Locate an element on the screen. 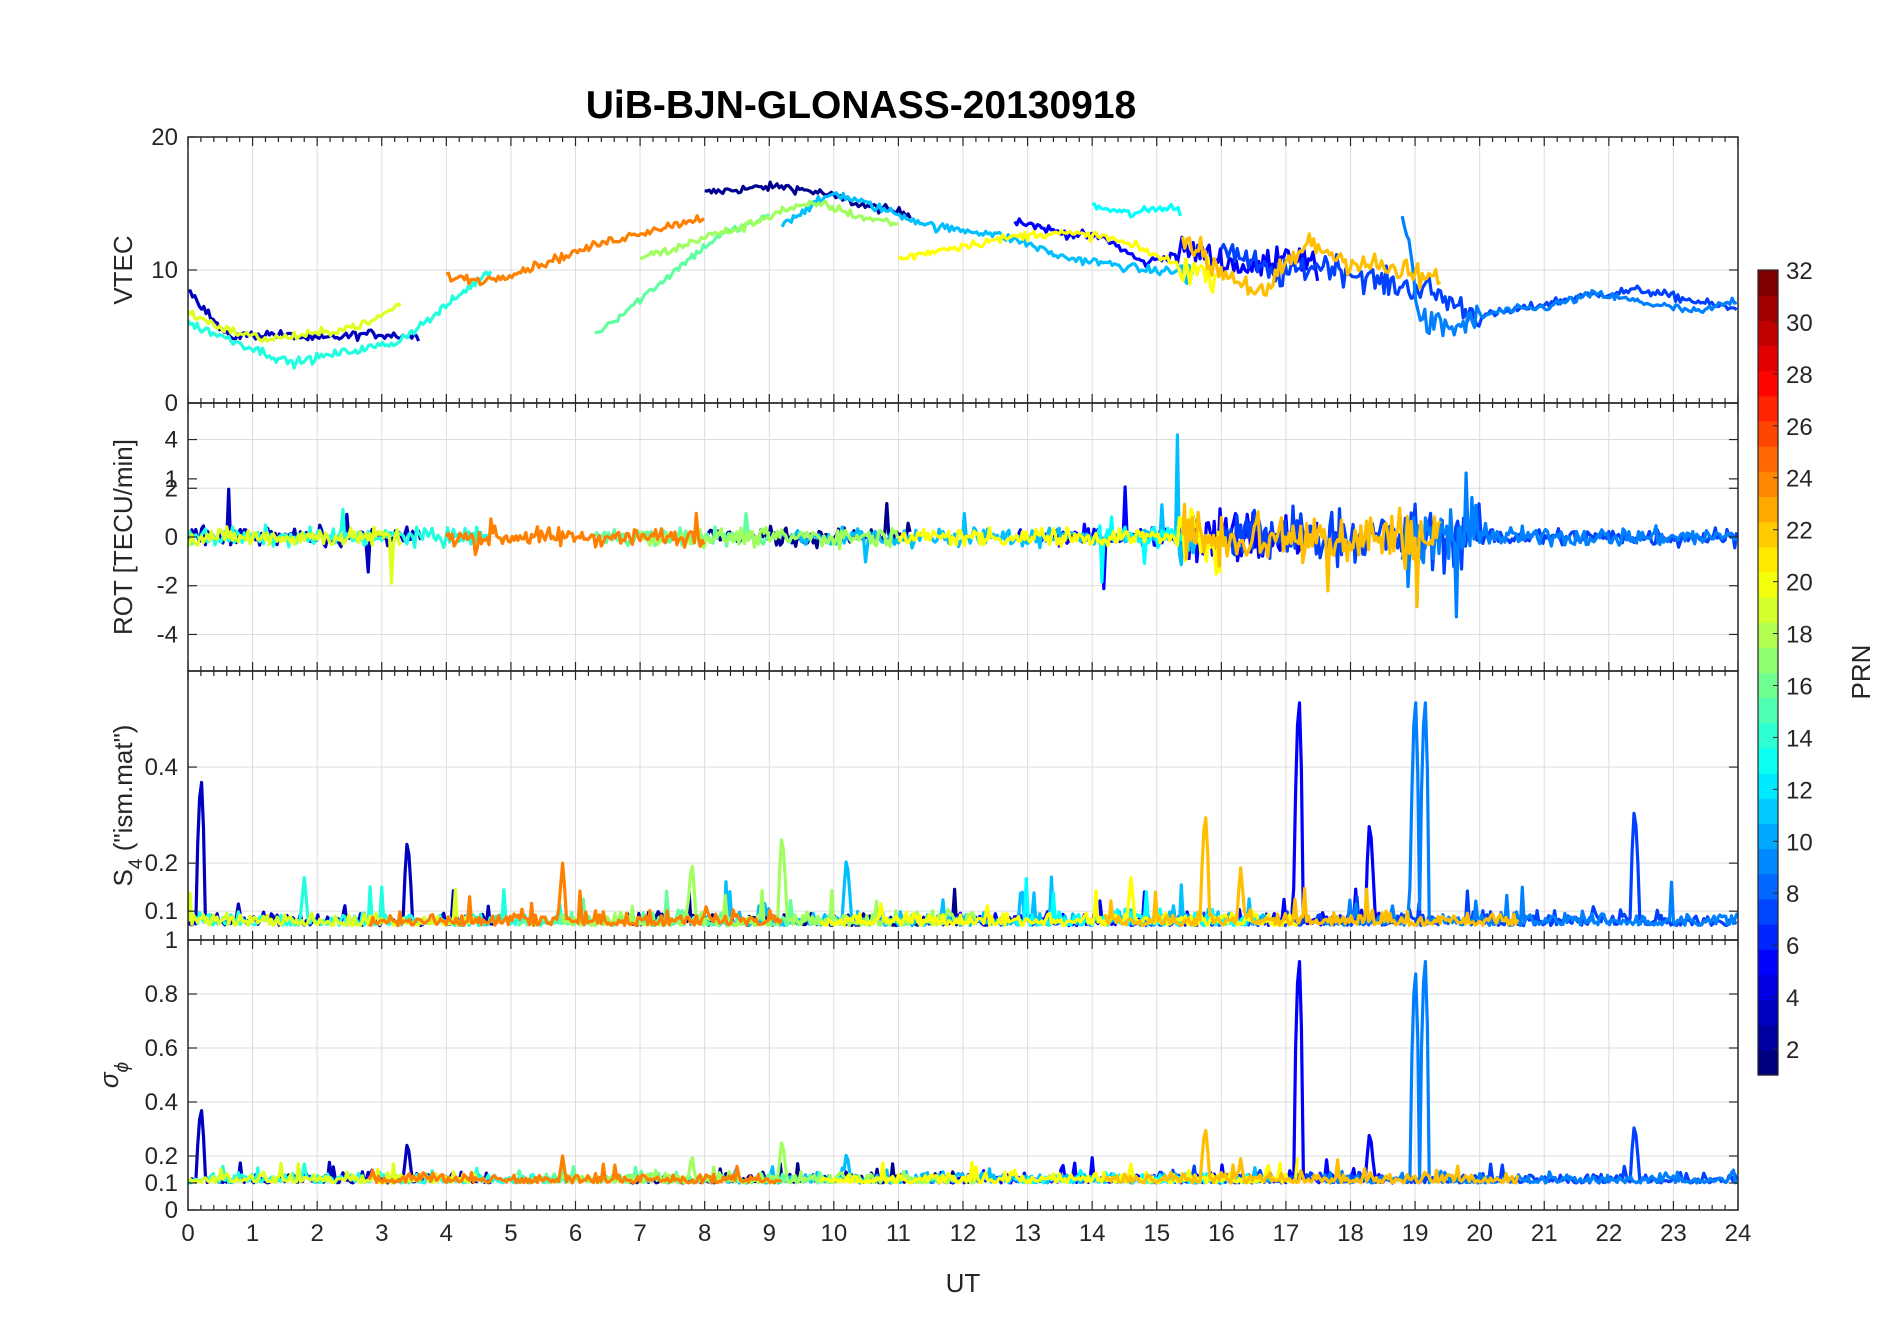 The height and width of the screenshot is (1330, 1902). y-tick-label: 2 is located at coordinates (171, 488).